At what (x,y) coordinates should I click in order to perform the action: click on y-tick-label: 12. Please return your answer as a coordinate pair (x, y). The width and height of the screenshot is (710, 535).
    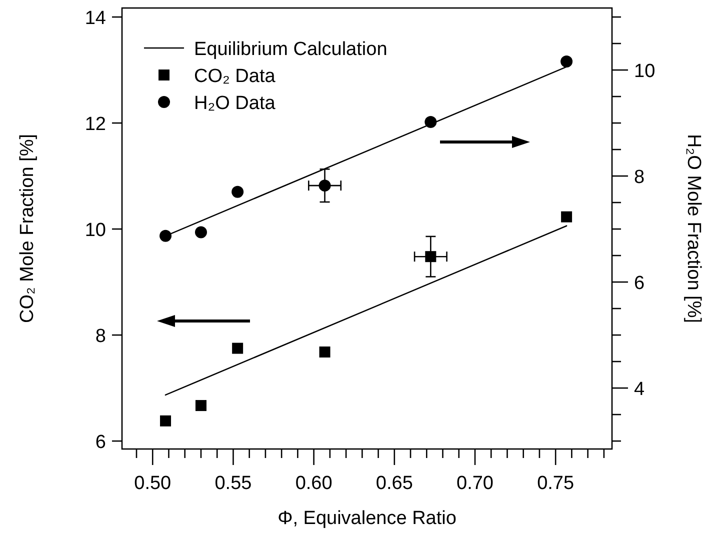
    Looking at the image, I should click on (95, 125).